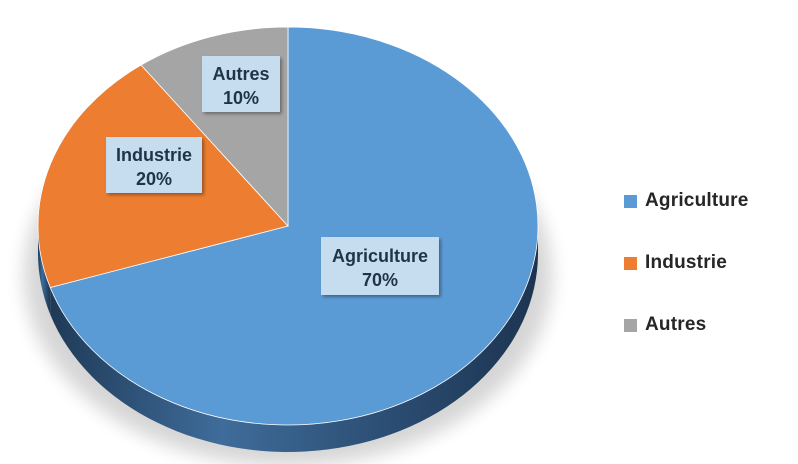 The height and width of the screenshot is (464, 798). Describe the element at coordinates (240, 74) in the screenshot. I see `data-label-name-autres: Autres` at that location.